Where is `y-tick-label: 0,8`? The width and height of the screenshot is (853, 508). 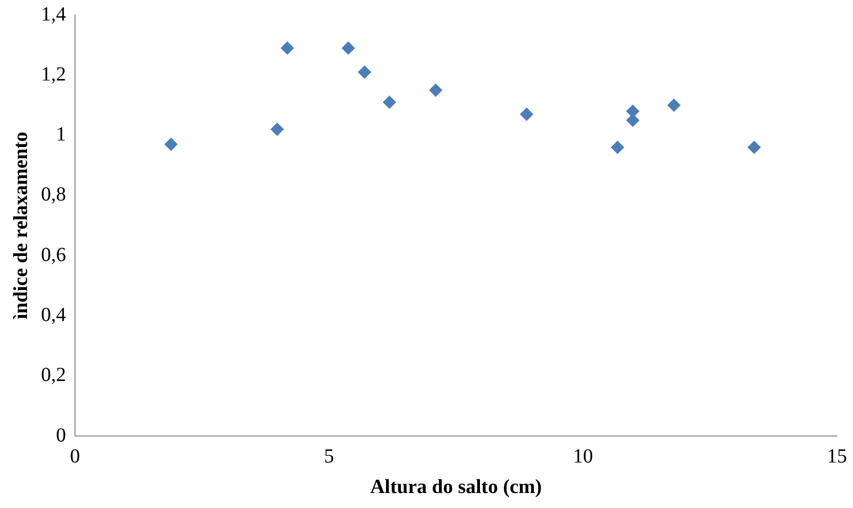 y-tick-label: 0,8 is located at coordinates (53, 195).